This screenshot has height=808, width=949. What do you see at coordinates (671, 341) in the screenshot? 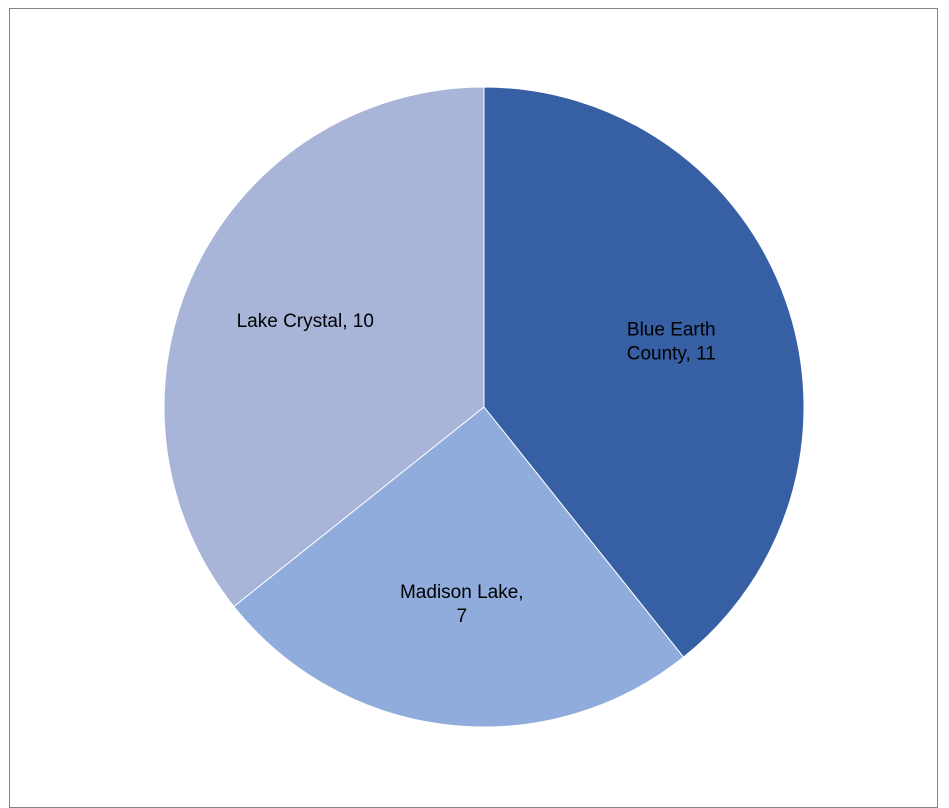
I see `data-label-blue-earth-county: Blue Earth County, 11` at bounding box center [671, 341].